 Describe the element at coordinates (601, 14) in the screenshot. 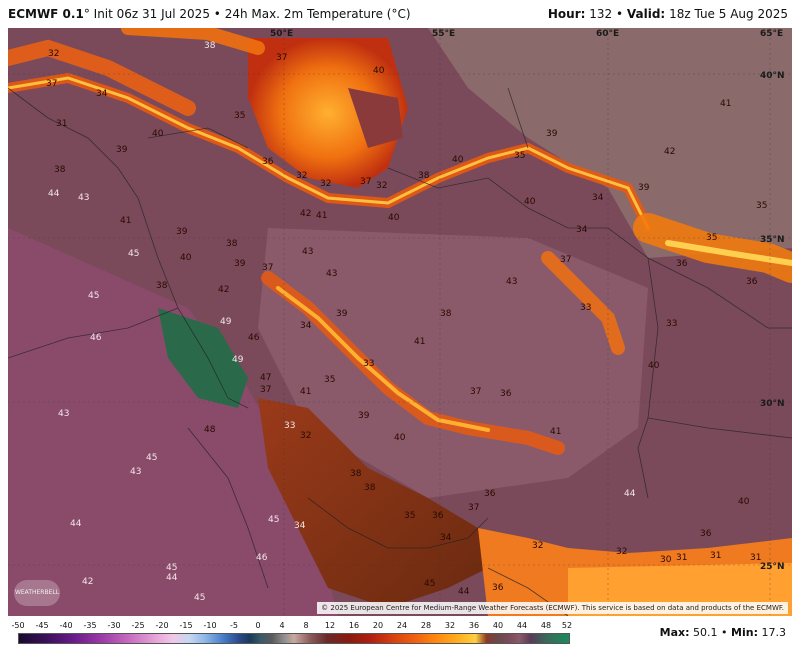

I see `hour-value: 132` at that location.